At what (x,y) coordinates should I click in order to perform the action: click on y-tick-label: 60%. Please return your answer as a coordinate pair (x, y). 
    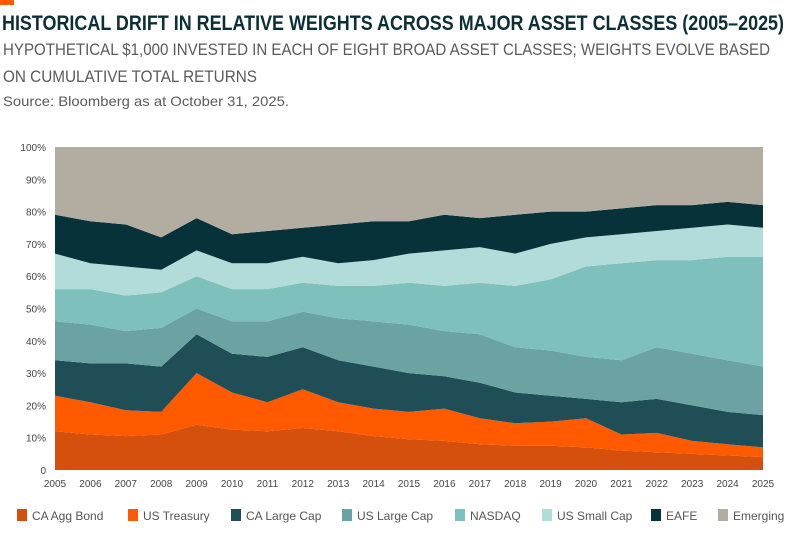
    Looking at the image, I should click on (36, 277).